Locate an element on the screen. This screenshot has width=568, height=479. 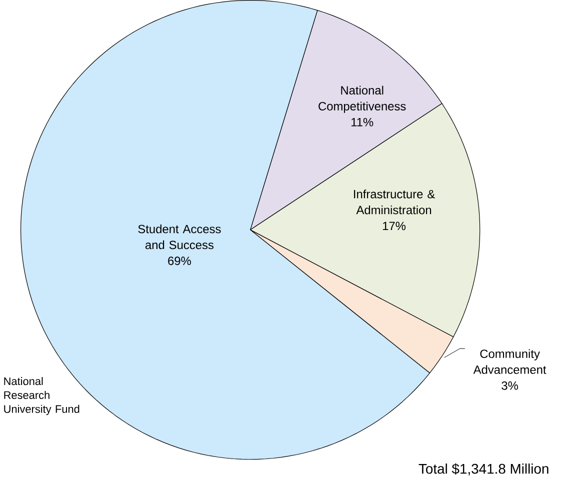
data-label: 69% is located at coordinates (179, 261).